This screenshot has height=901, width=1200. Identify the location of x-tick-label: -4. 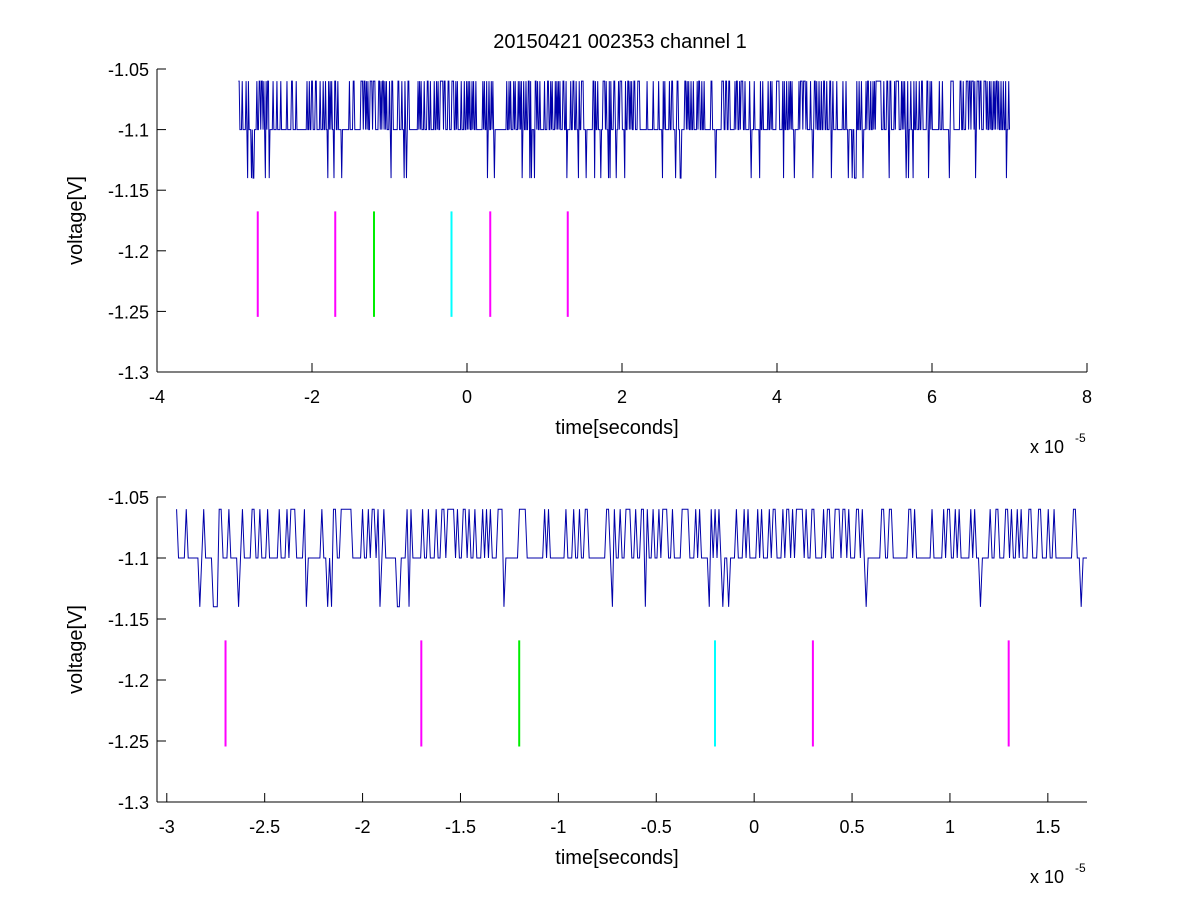
(157, 397).